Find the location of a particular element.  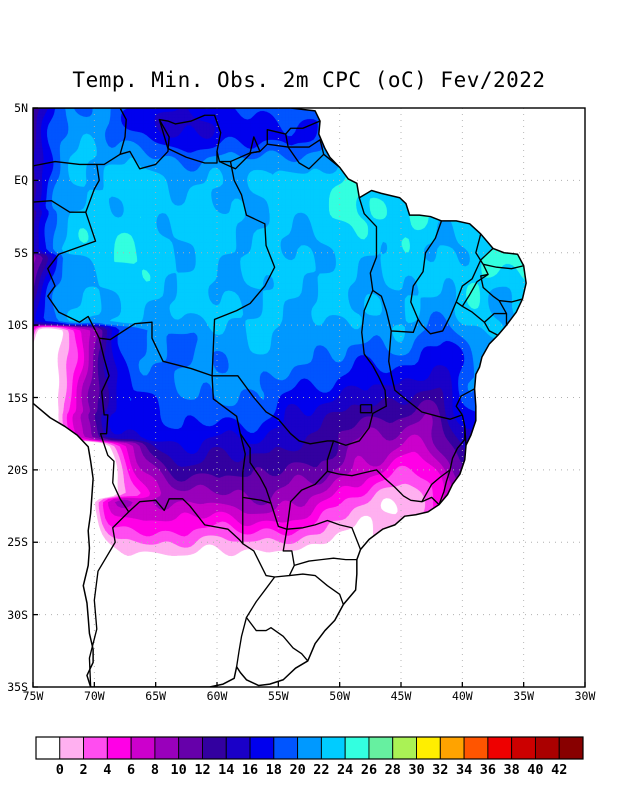

colorbar-tick-label: 42 is located at coordinates (559, 770).